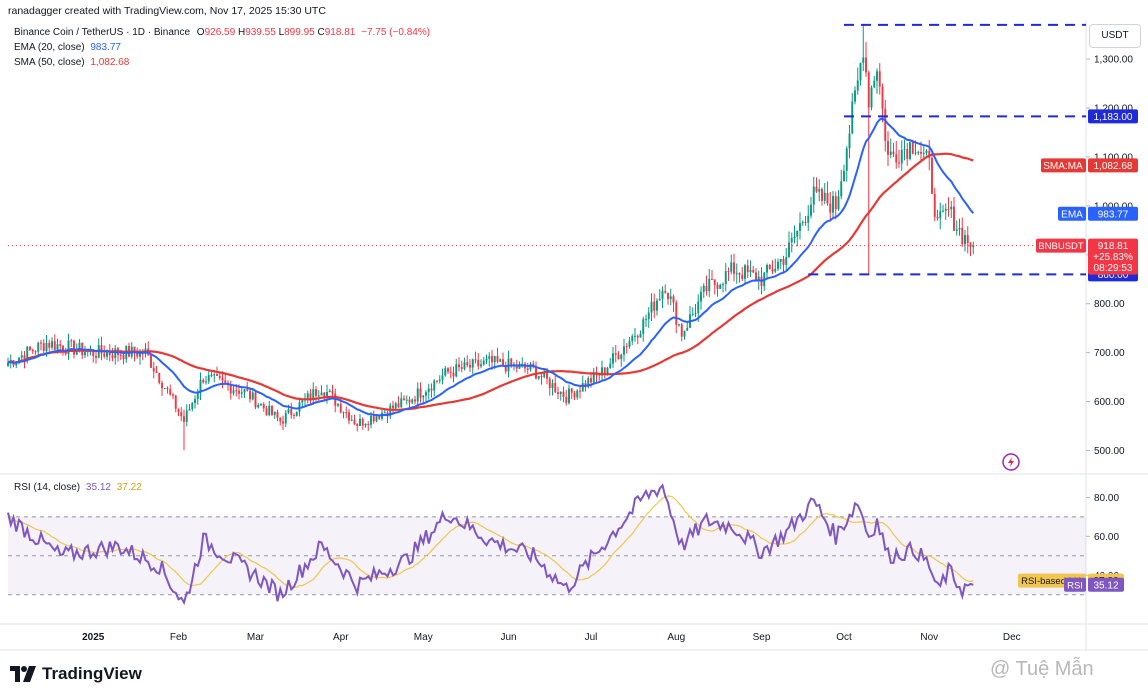  I want to click on sma-value-tag: 1,082.68, so click(1113, 166).